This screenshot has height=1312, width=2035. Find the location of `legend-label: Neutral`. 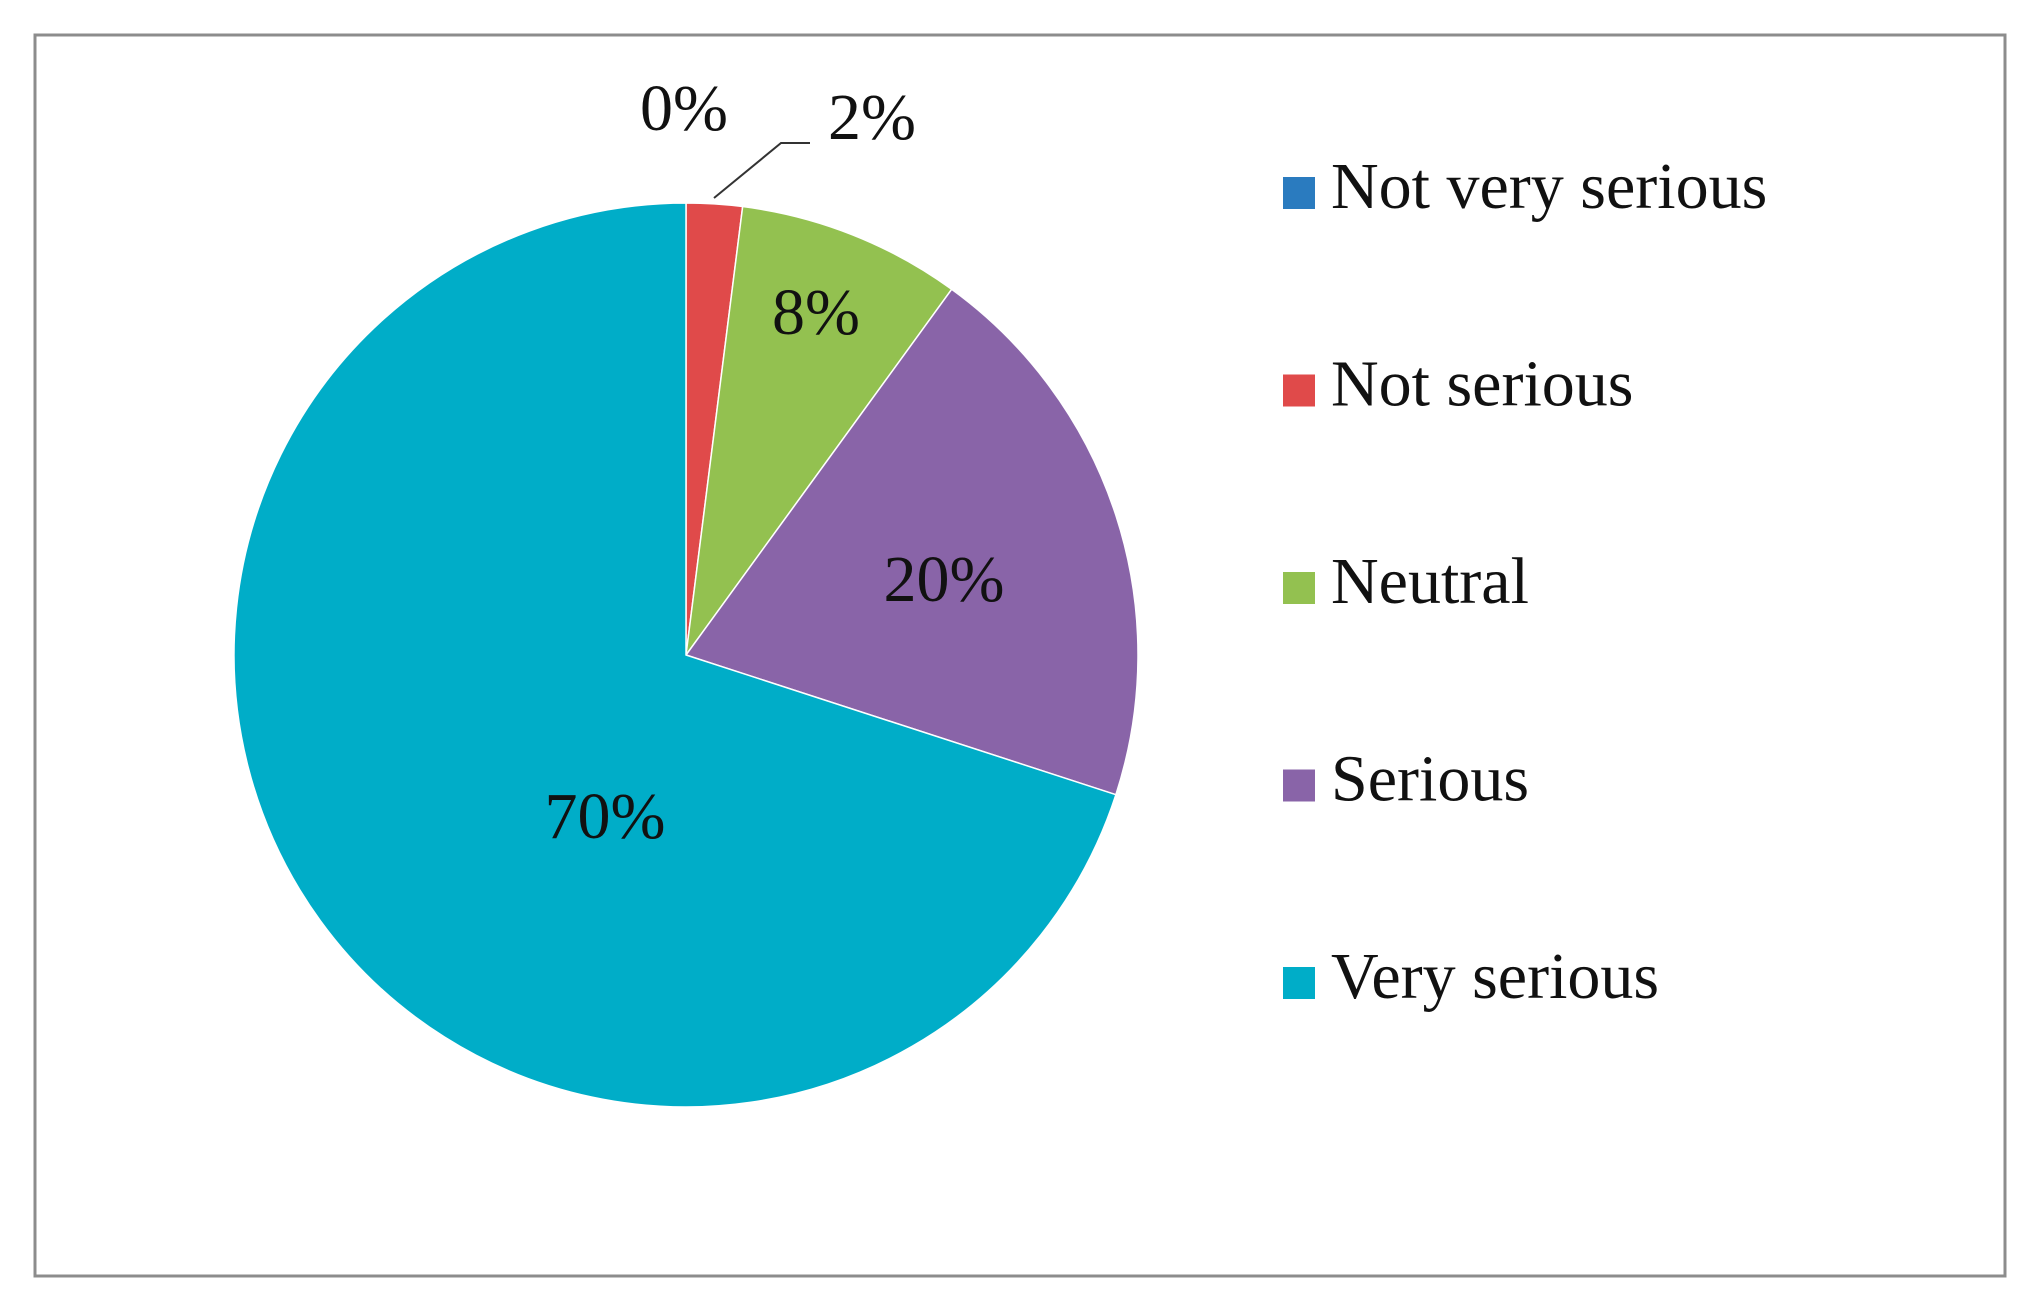

legend-label: Neutral is located at coordinates (1430, 581).